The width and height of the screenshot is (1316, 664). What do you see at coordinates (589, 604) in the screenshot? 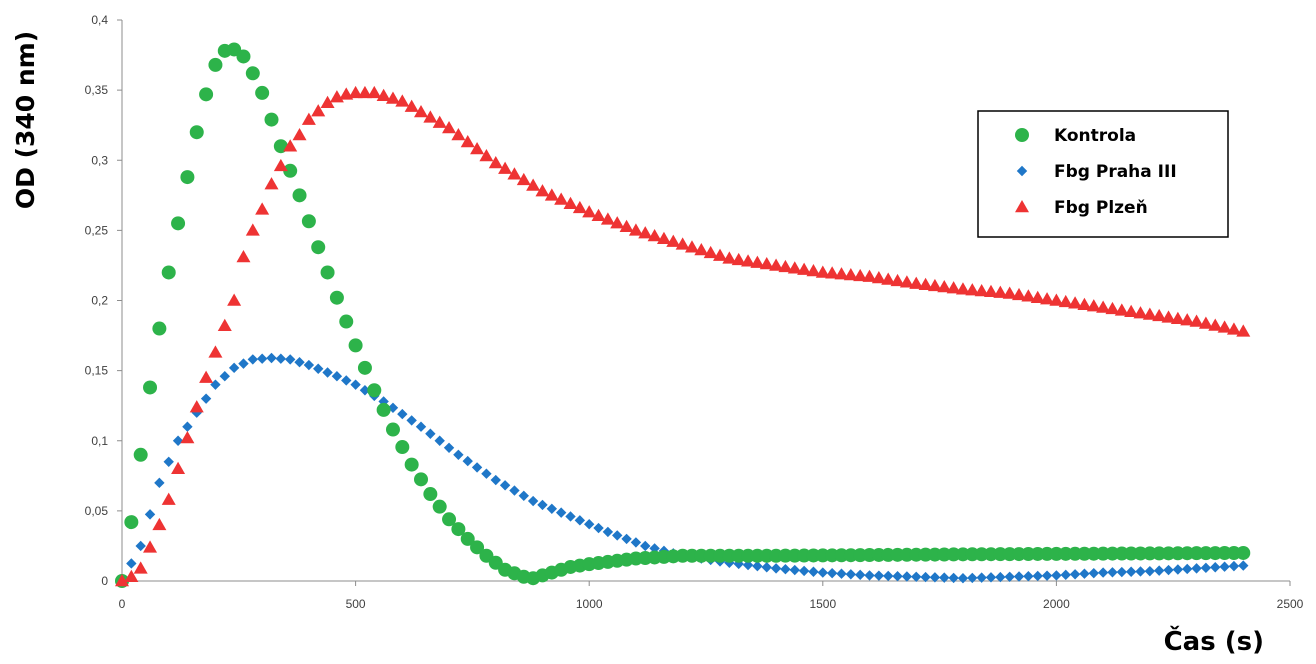
I see `x-tick-label: 1000` at bounding box center [589, 604].